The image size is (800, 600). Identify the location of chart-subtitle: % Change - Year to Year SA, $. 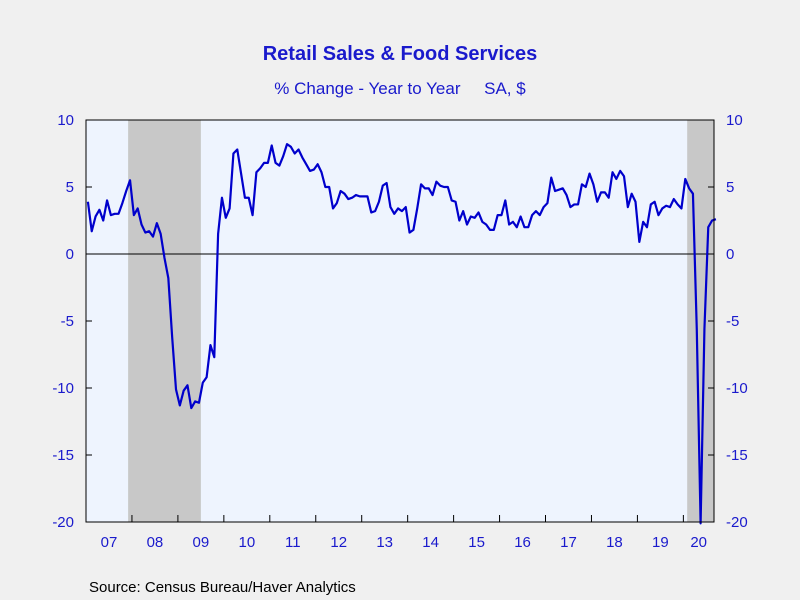
(400, 88).